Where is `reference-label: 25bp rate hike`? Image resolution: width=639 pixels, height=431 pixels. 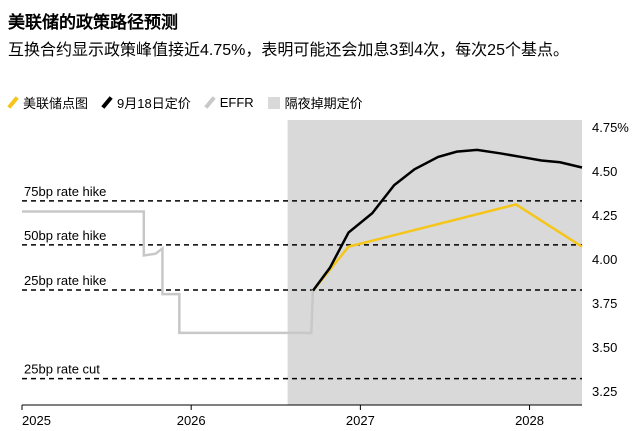 reference-label: 25bp rate hike is located at coordinates (65, 280).